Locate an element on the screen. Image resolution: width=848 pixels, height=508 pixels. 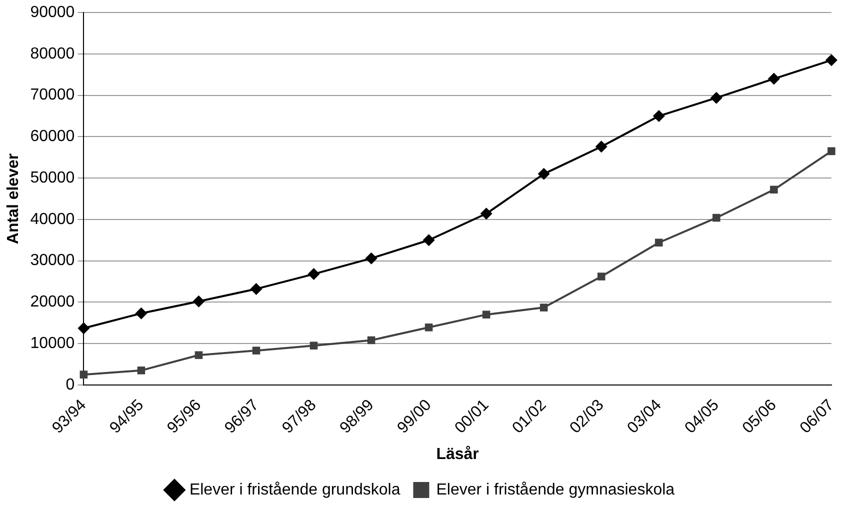
y-tick-label: 60000 is located at coordinates (52, 137).